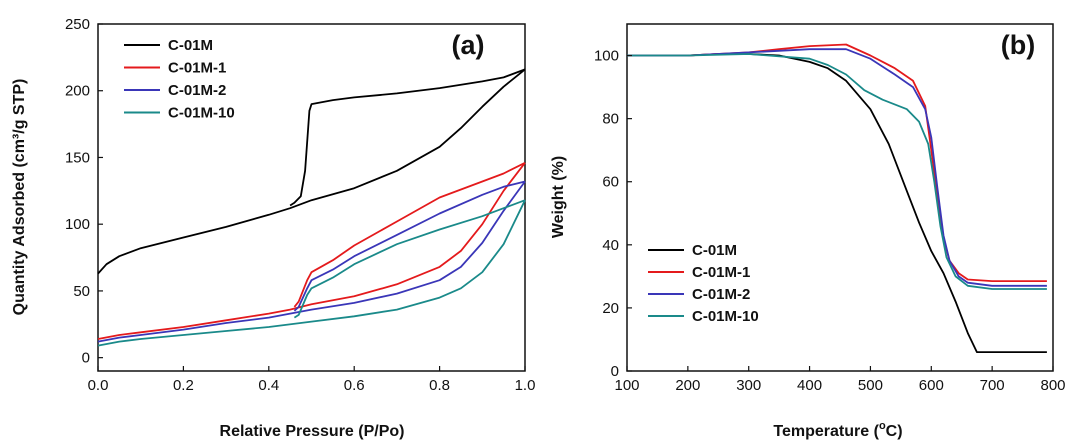  Describe the element at coordinates (525, 385) in the screenshot. I see `x-tick-label: 1.0` at that location.